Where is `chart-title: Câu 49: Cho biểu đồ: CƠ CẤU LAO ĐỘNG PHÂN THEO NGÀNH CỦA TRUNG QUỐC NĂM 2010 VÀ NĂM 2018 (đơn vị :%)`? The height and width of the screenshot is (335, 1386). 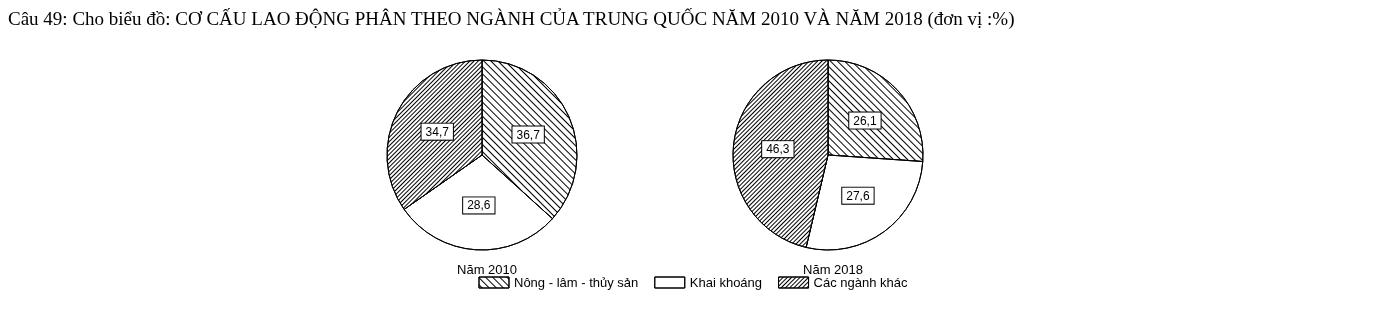 chart-title: Câu 49: Cho biểu đồ: CƠ CẤU LAO ĐỘNG PHÂN THEO NGÀNH CỦA TRUNG QUỐC NĂM 2010 VÀ NĂM 2018 (đơn vị :%) is located at coordinates (512, 19).